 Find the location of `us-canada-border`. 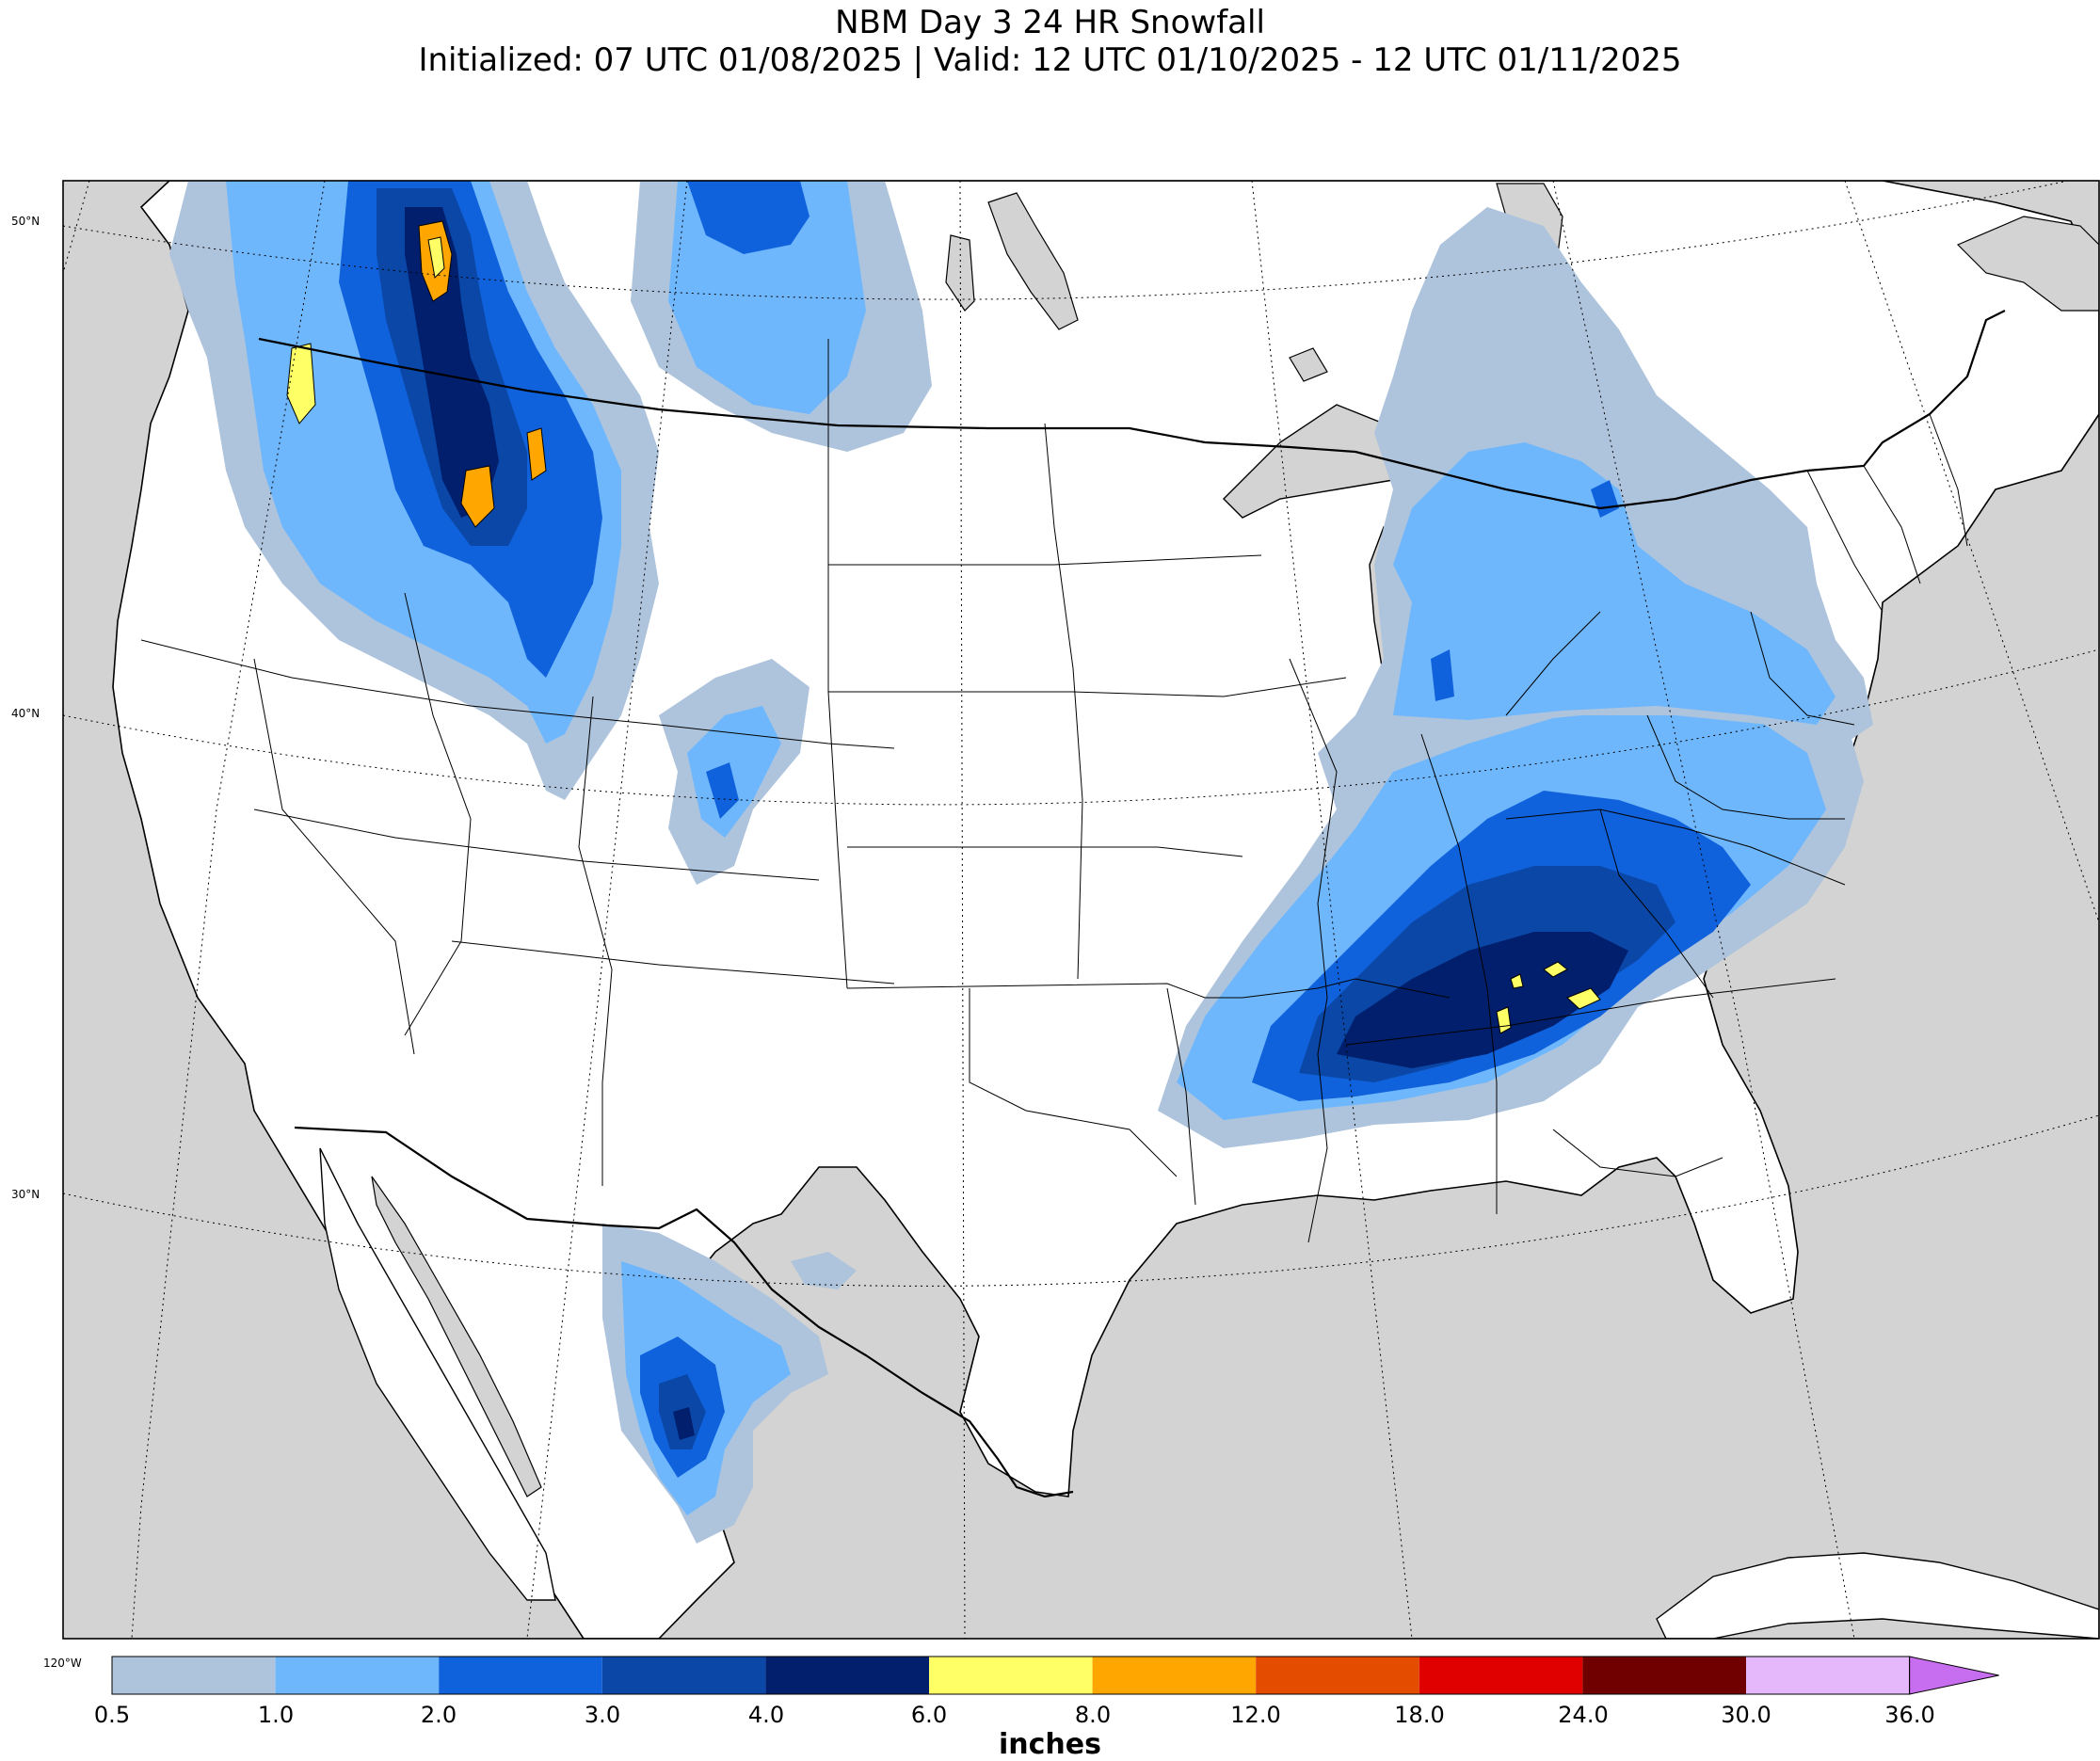

us-canada-border is located at coordinates (1132, 410).